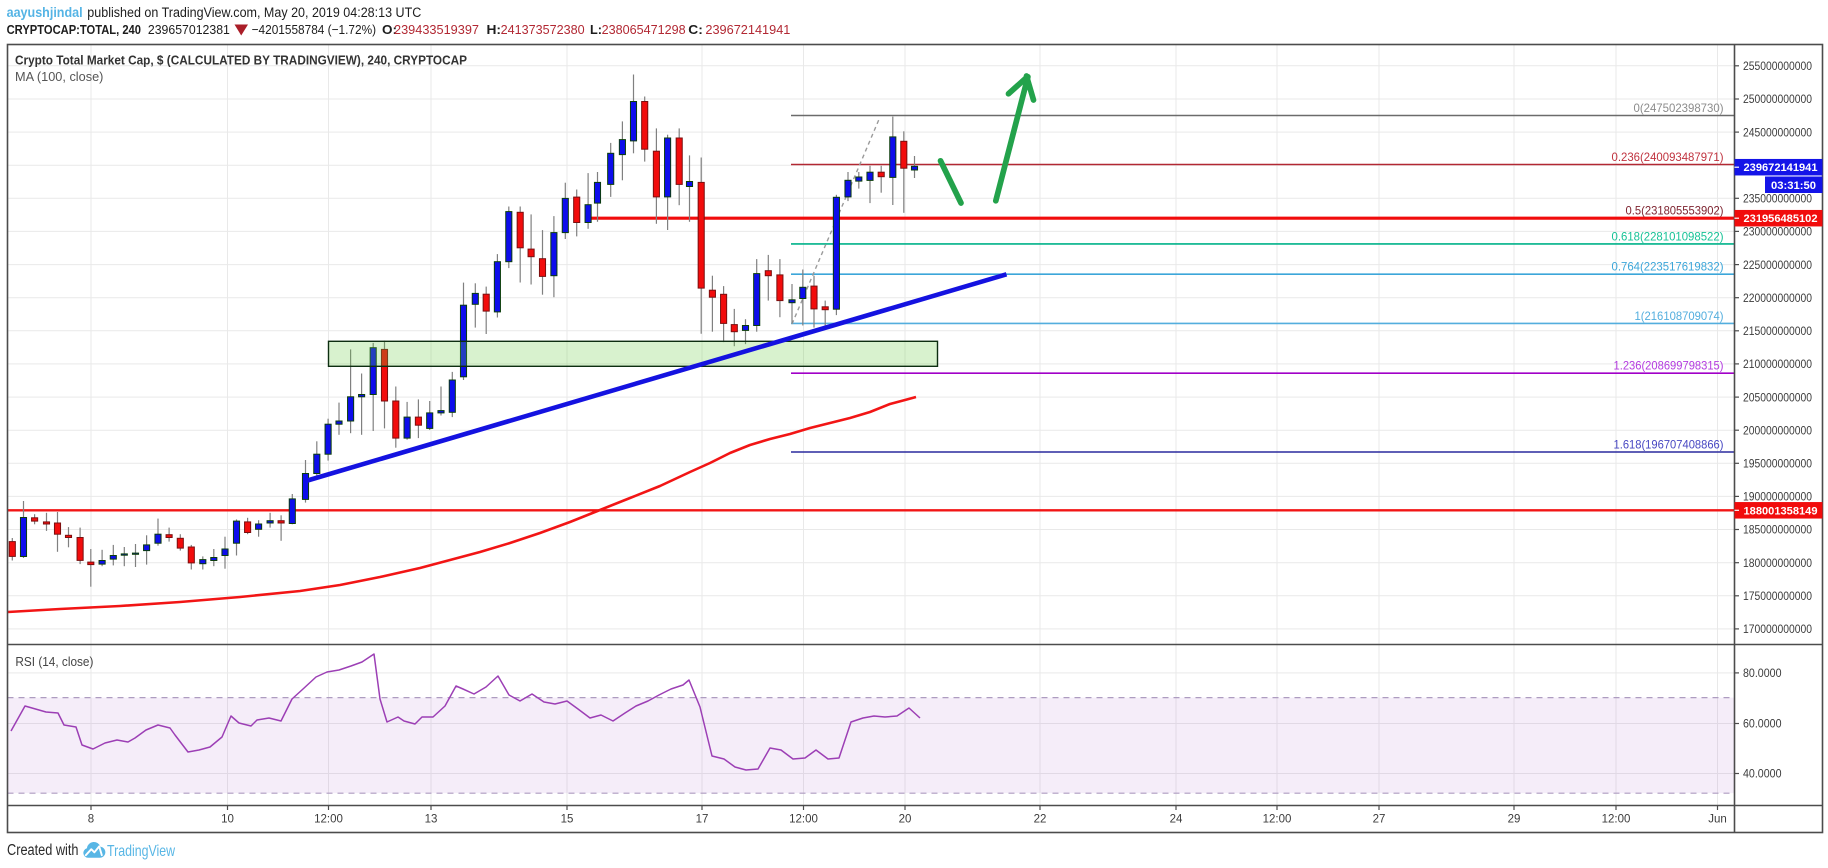 This screenshot has height=868, width=1828. What do you see at coordinates (702, 820) in the screenshot?
I see `svg-text: 17` at bounding box center [702, 820].